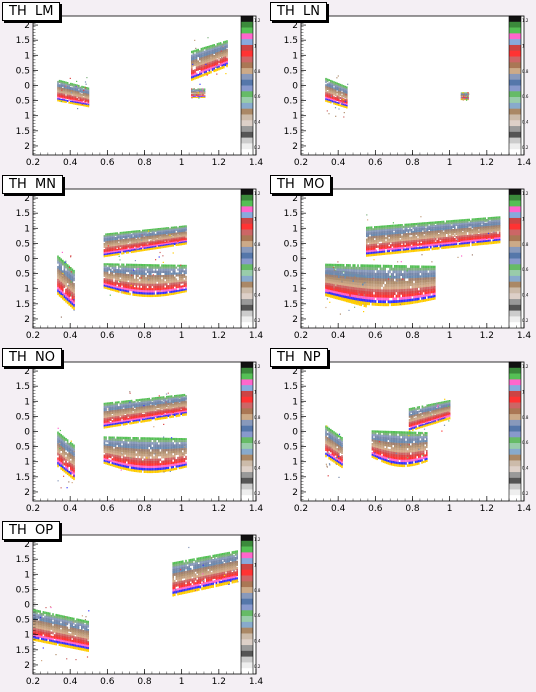 Image resolution: width=536 pixels, height=692 pixels. Describe the element at coordinates (257, 71) in the screenshot. I see `palette-tick-label: 0.8` at that location.